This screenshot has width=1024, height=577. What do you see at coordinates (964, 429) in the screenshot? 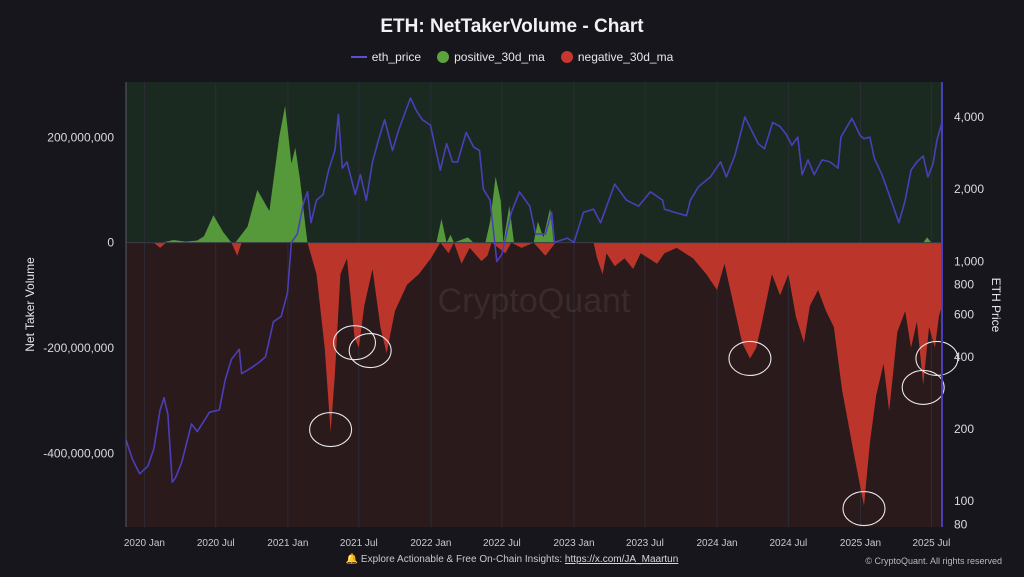
I see `right-axis-tick-label: 200` at bounding box center [964, 429].